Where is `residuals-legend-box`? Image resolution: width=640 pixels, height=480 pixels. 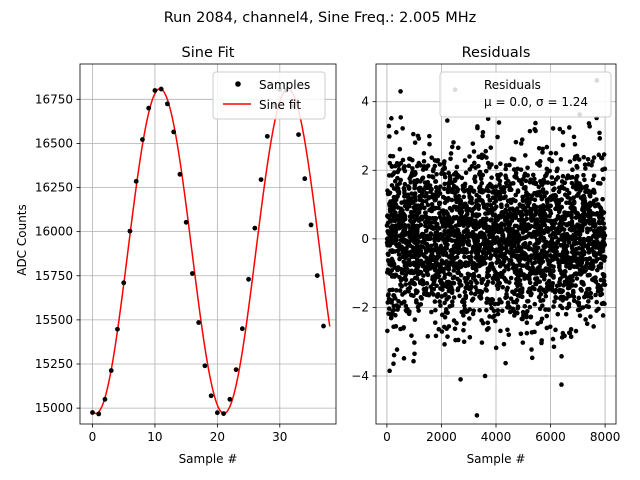
residuals-legend-box is located at coordinates (525, 94).